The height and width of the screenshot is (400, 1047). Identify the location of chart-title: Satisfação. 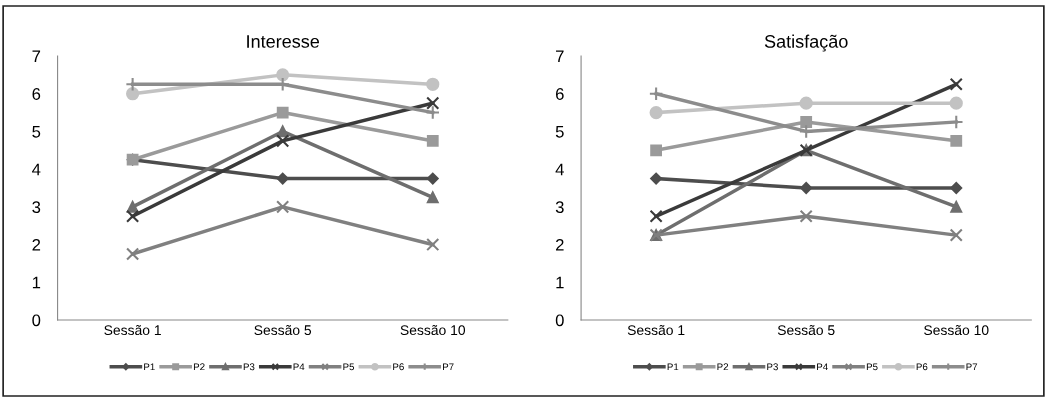
(806, 43).